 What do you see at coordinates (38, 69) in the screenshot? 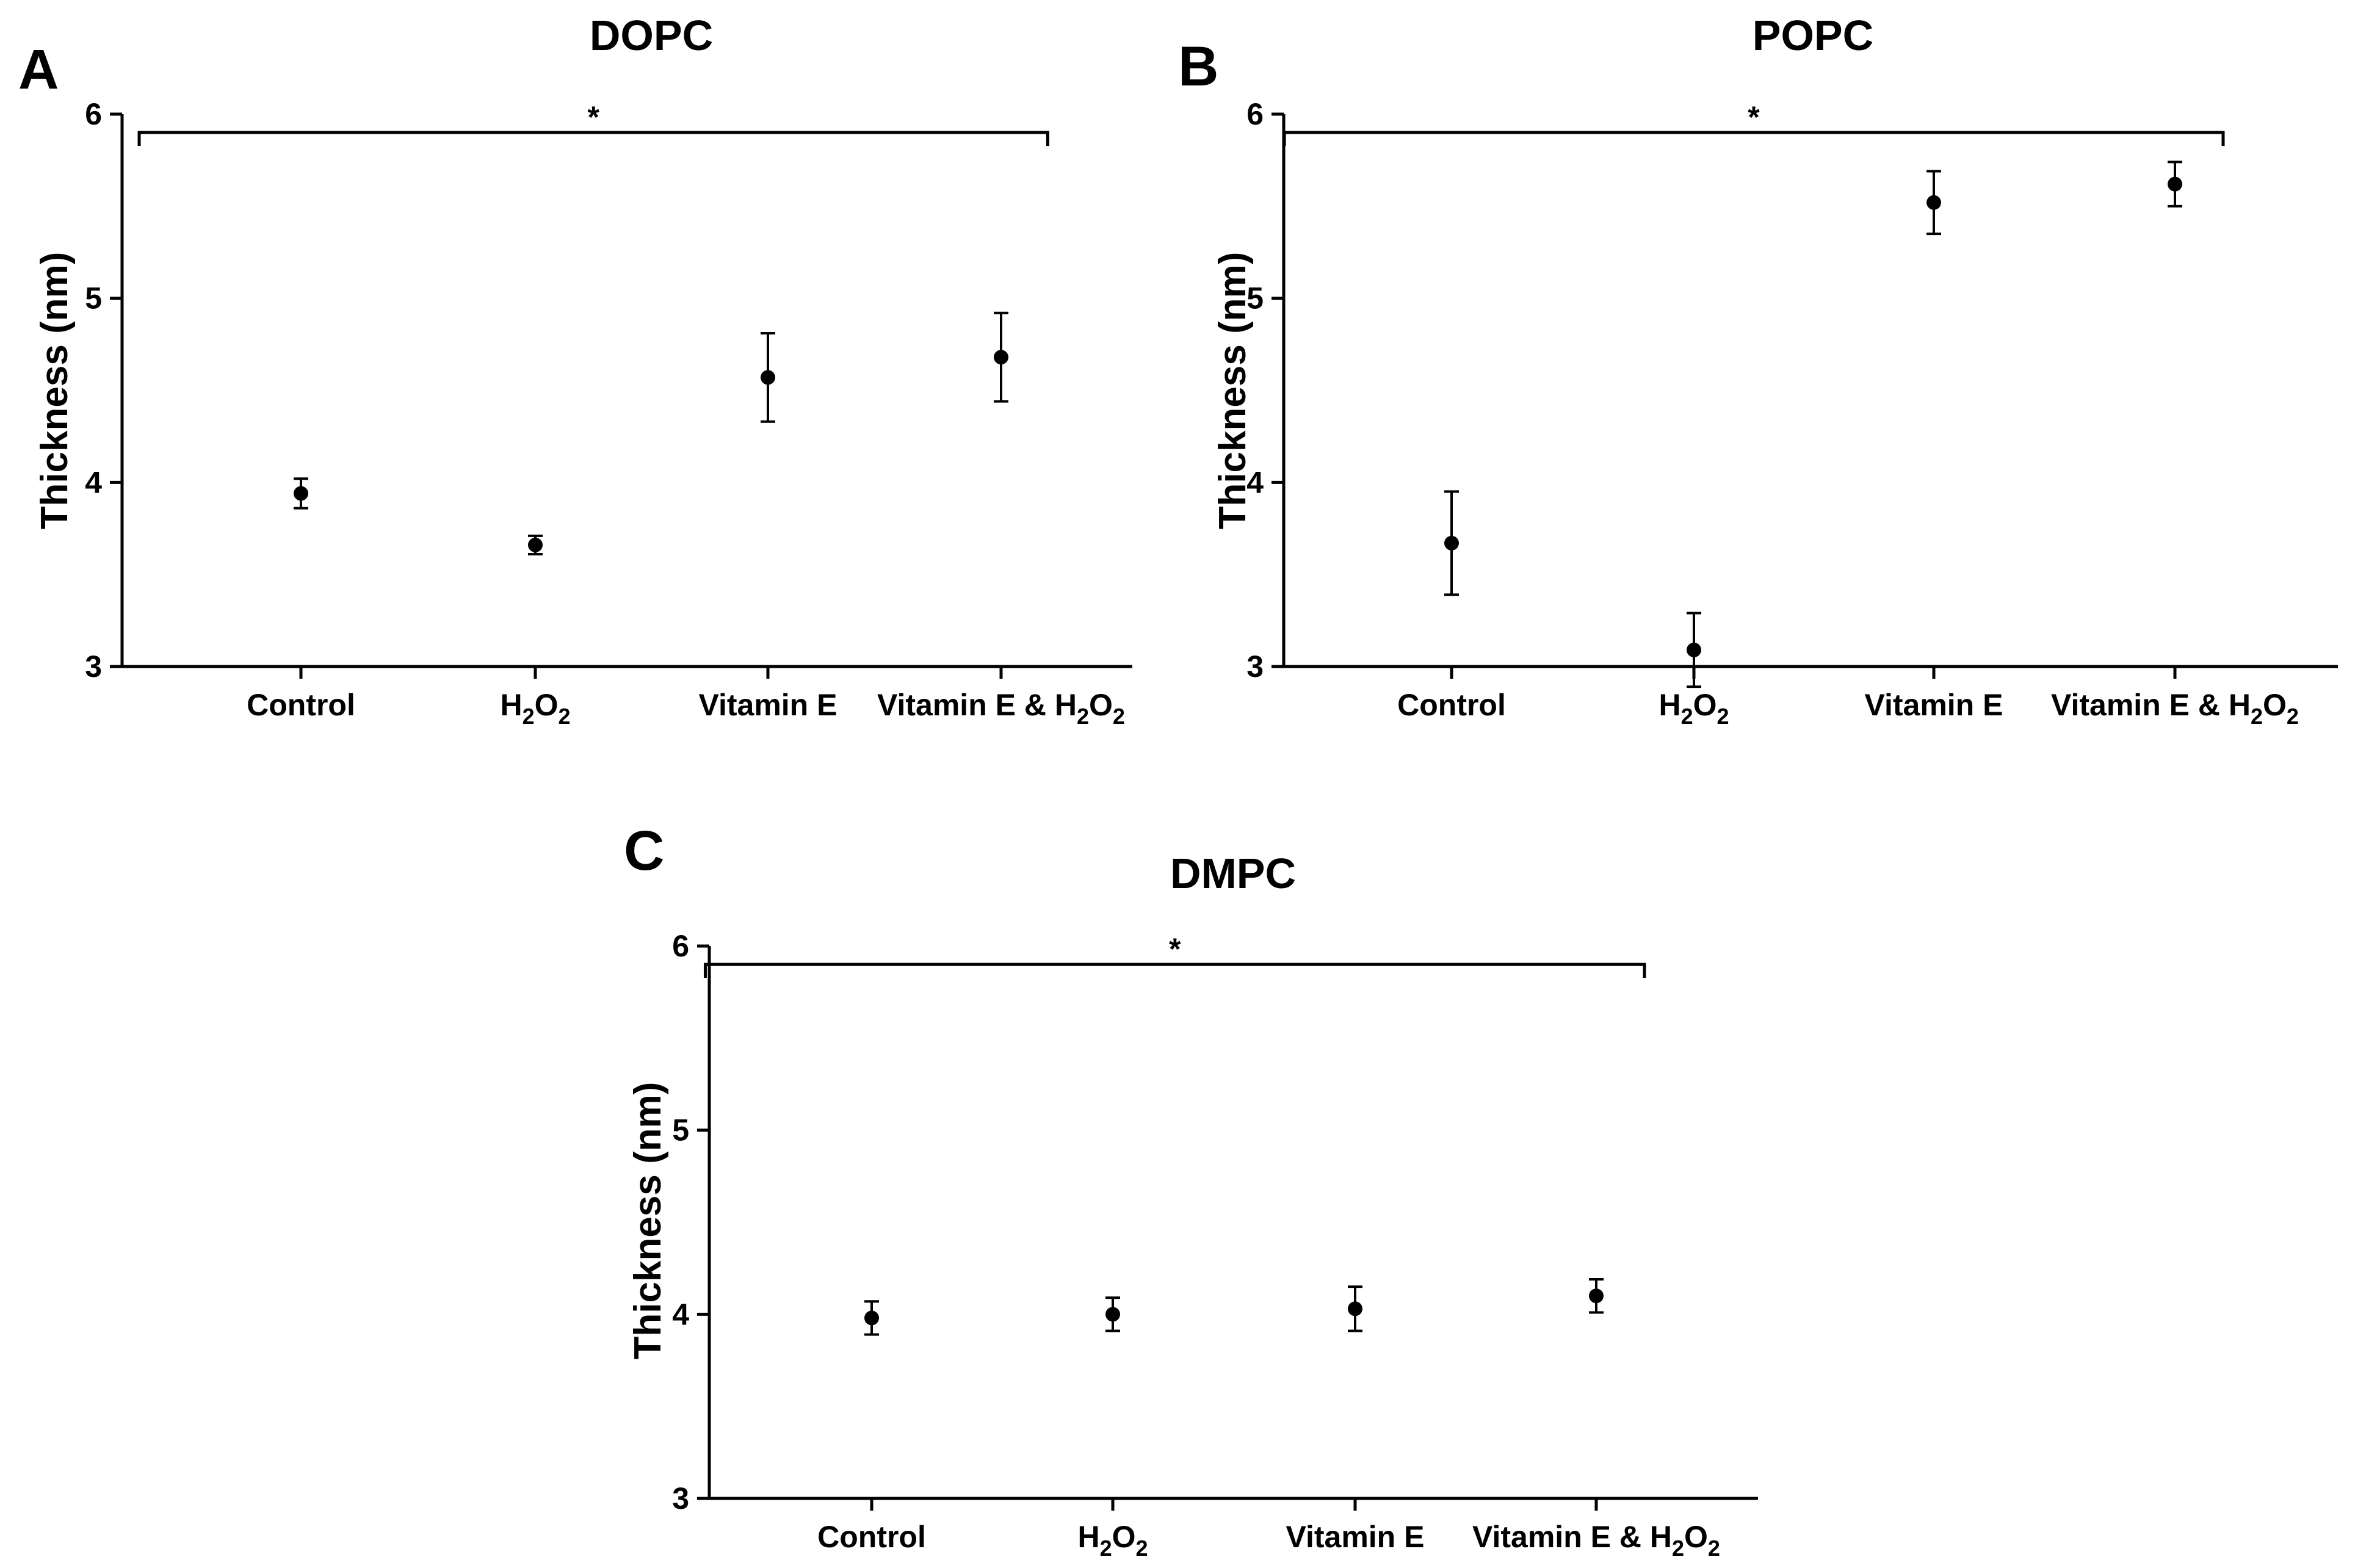
I see `panel-letter: A` at bounding box center [38, 69].